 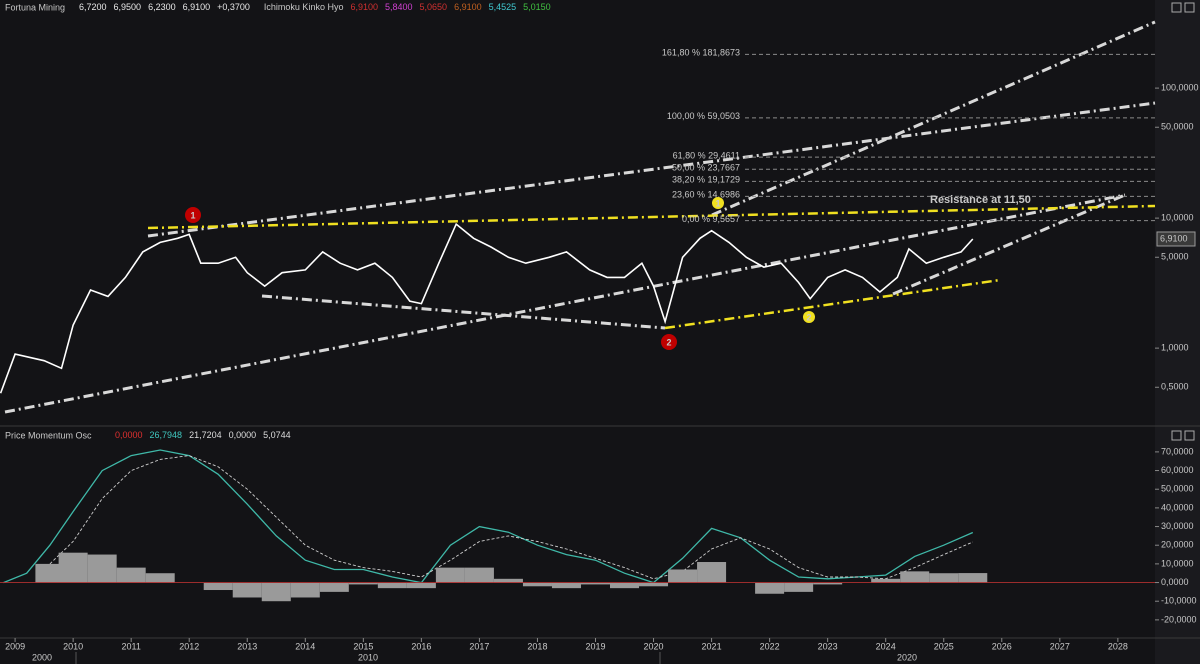 I want to click on y-tick-label: 60,0000, so click(x=1177, y=470).